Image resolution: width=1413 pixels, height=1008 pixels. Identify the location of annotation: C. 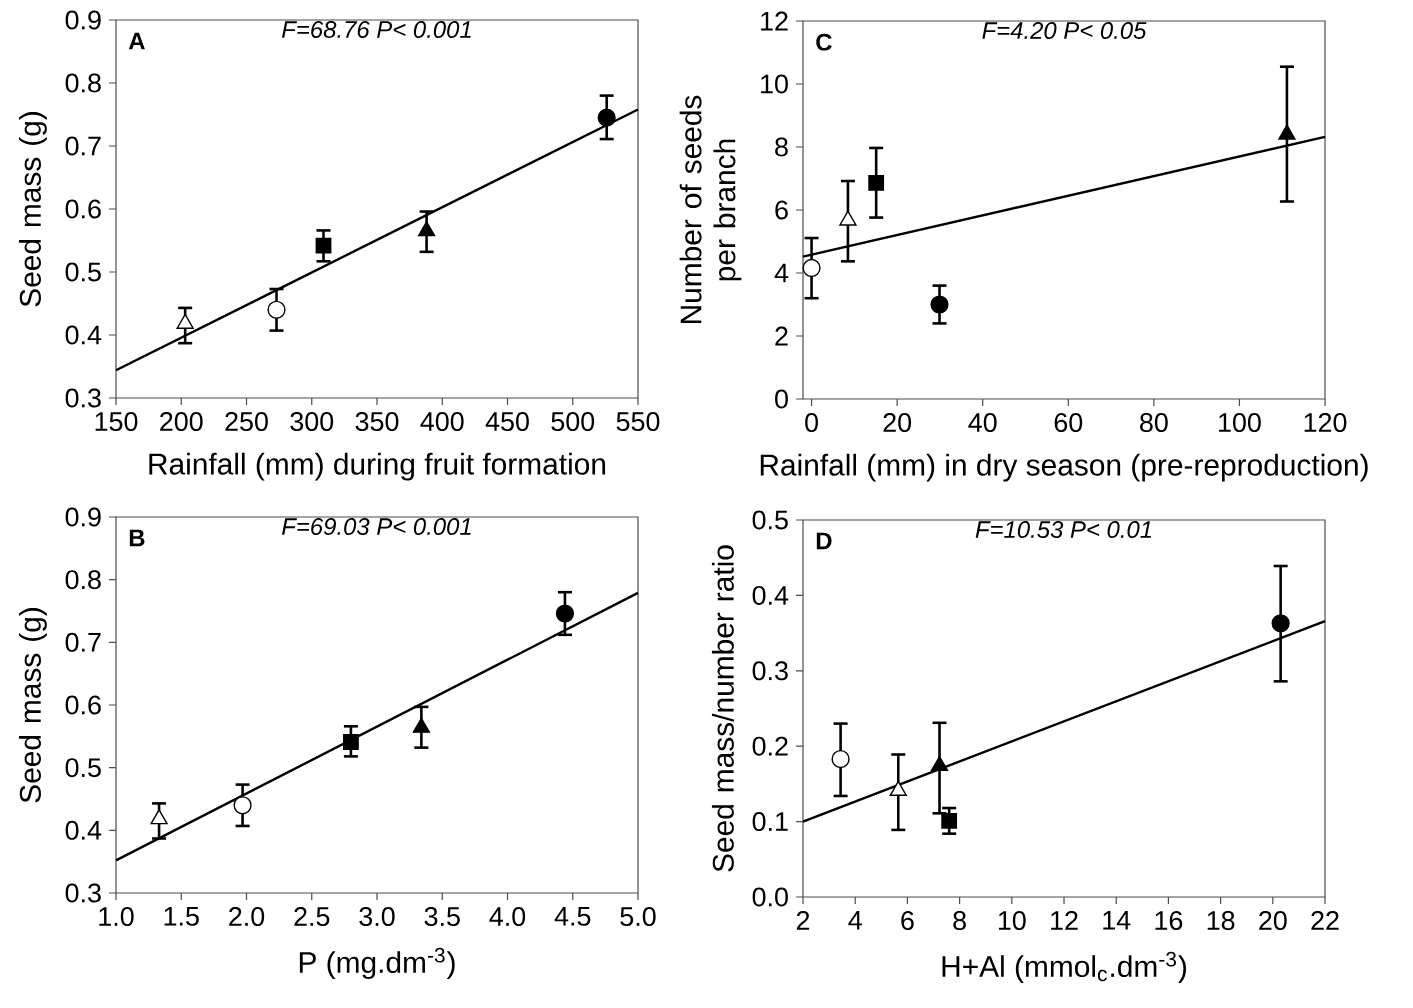
(824, 42).